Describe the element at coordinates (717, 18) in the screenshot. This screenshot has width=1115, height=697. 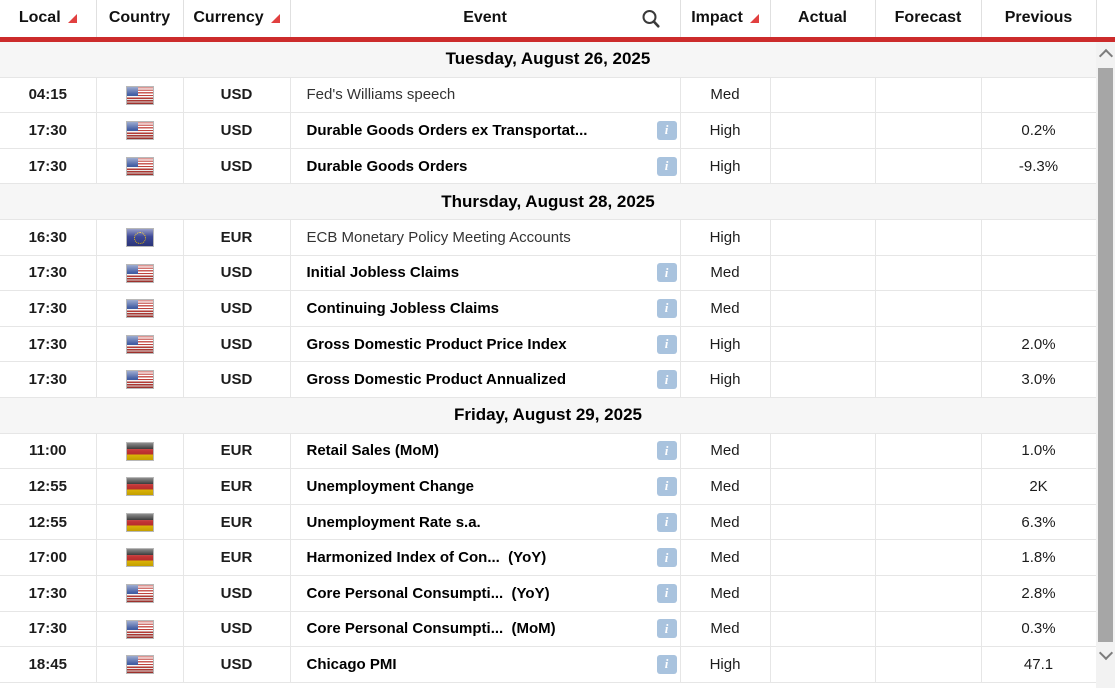
I see `column-label: Impact` at that location.